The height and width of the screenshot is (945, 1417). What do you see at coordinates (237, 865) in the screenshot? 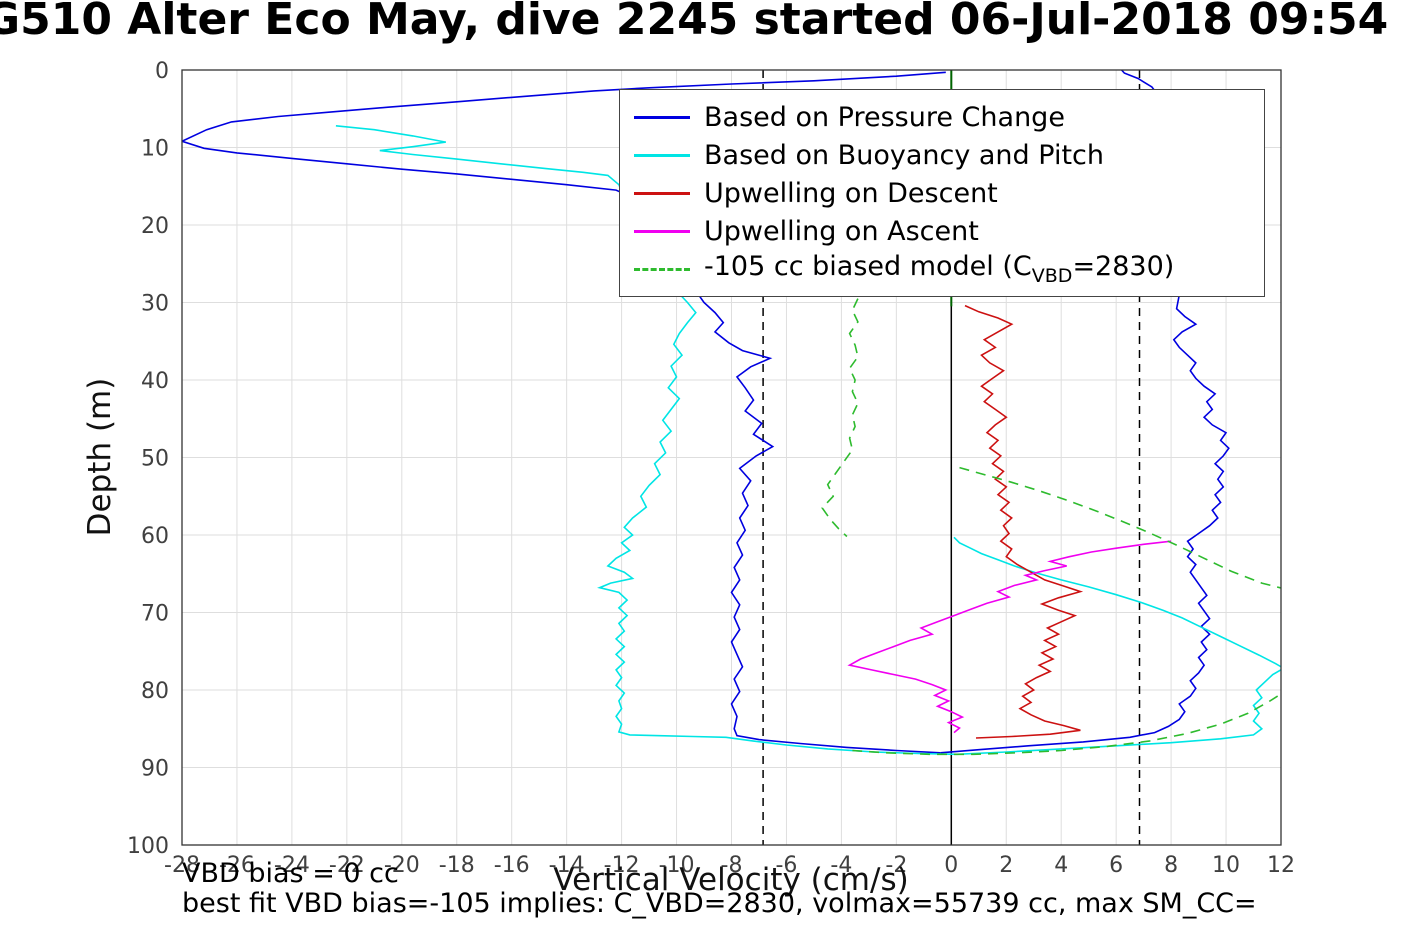
I see `svg-text: -26` at bounding box center [237, 865].